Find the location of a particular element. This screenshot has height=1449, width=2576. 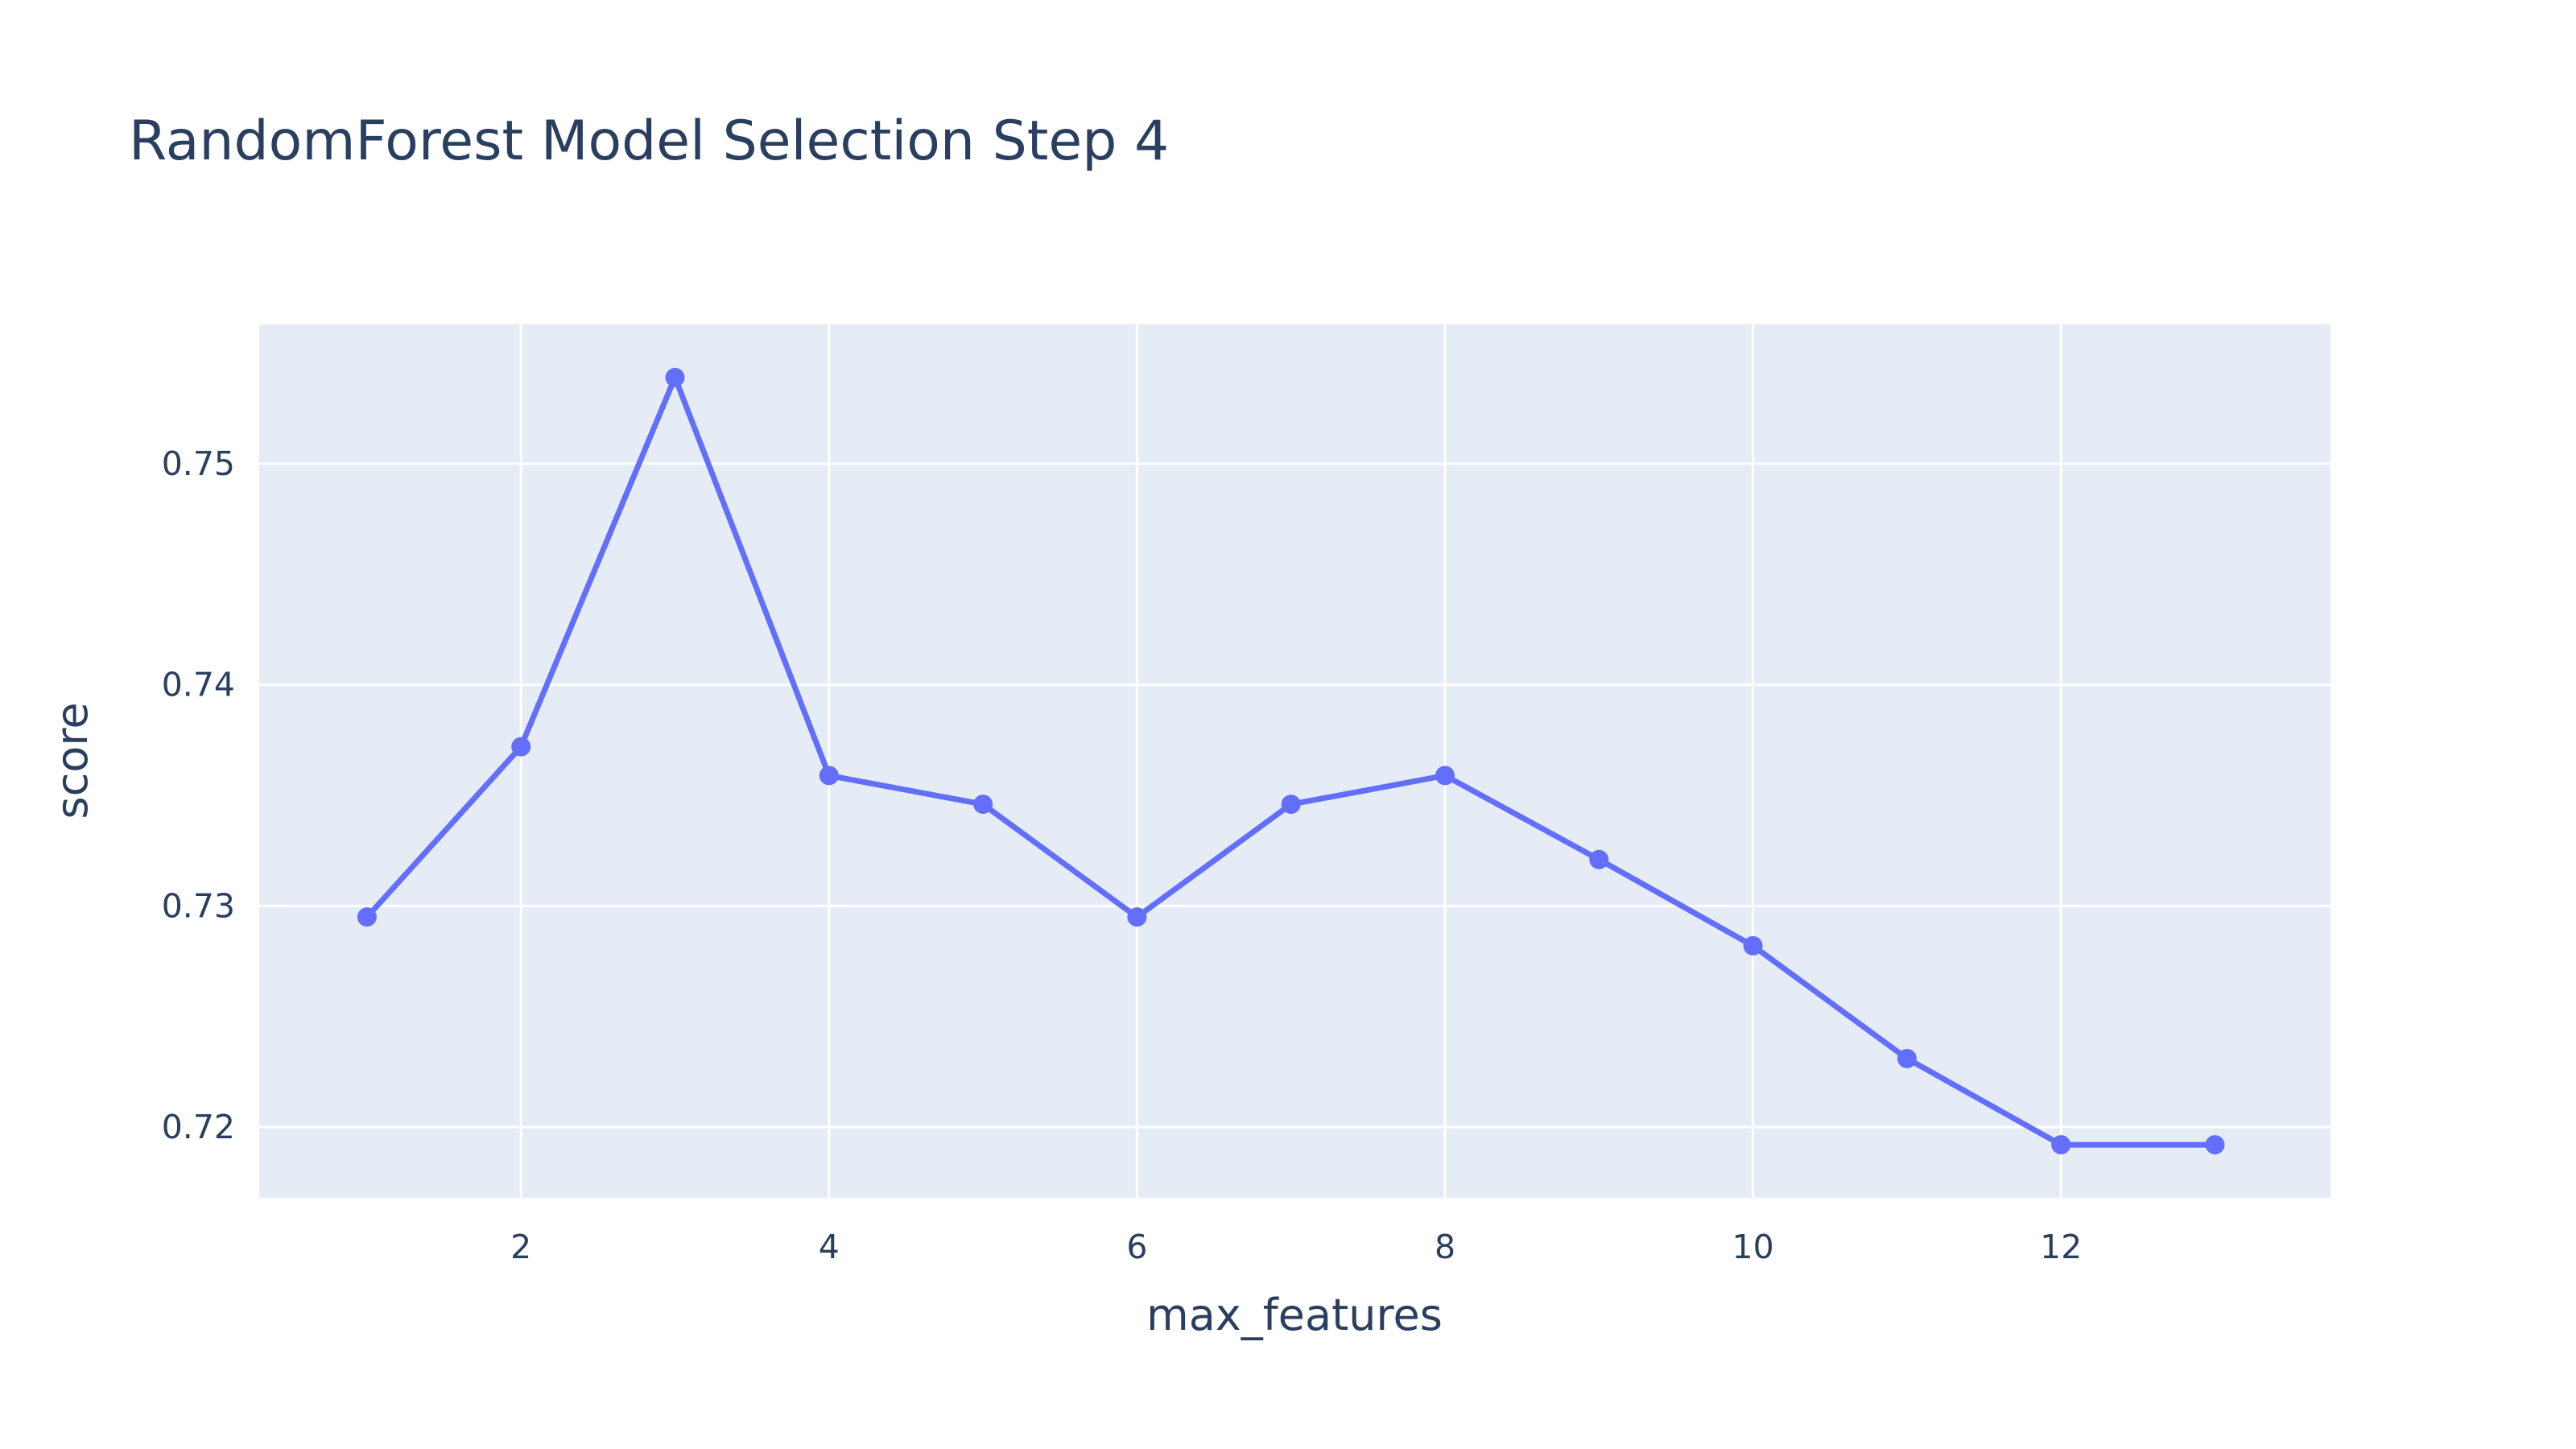

x-axis-ticks: 2 4 6 8 10 12 is located at coordinates (1296, 1247).